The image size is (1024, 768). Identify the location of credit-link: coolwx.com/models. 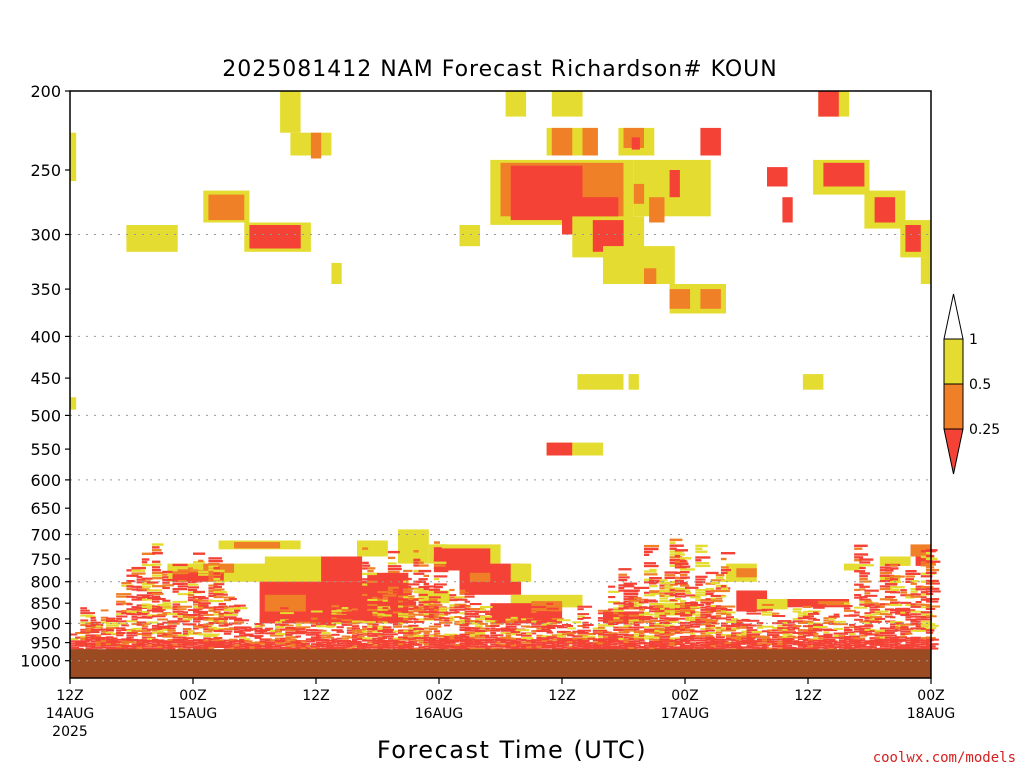
(944, 758).